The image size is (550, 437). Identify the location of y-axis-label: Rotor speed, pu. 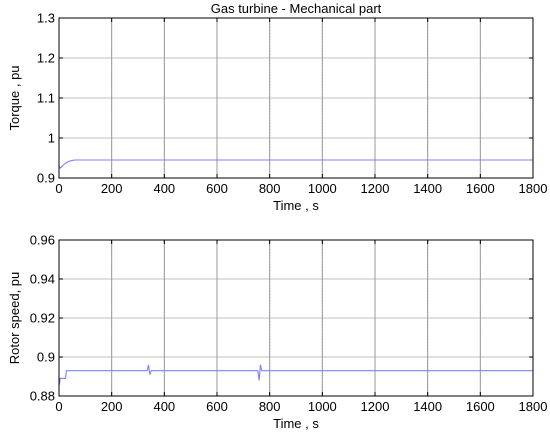
(14, 318).